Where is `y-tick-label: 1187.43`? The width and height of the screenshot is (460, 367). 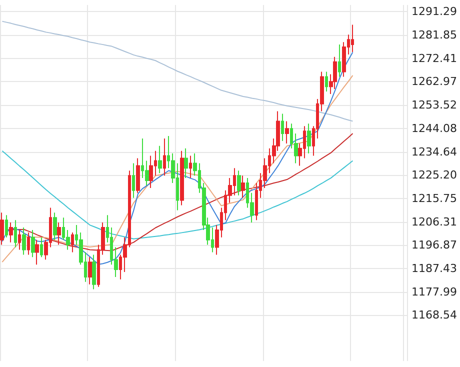
y-tick-label: 1187.43 is located at coordinates (435, 268).